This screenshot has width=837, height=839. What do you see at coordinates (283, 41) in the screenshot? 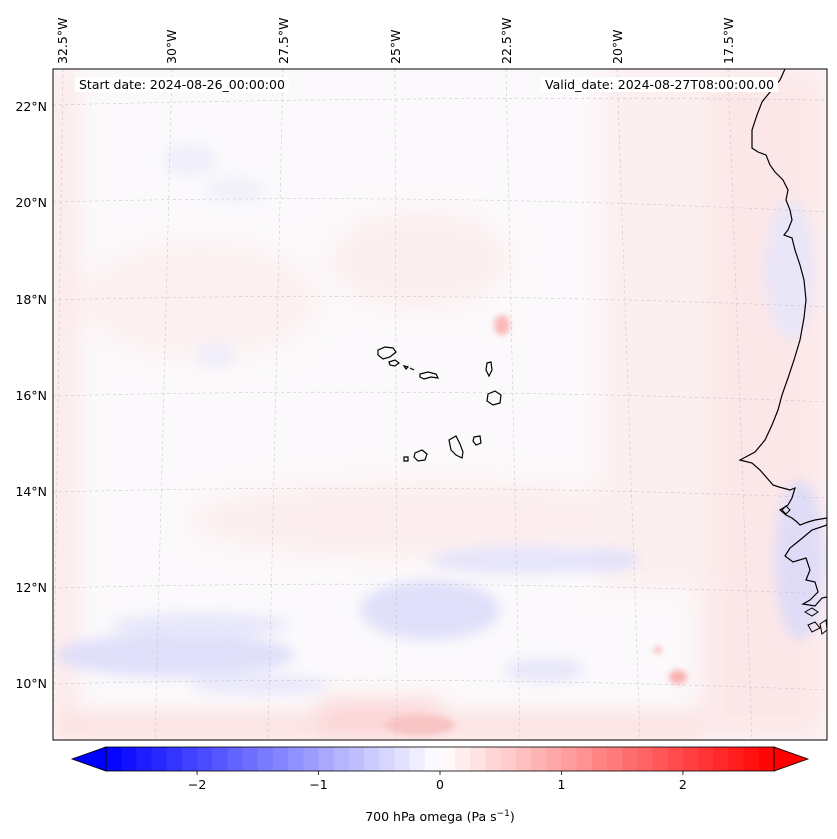
I see `lon-label-27.5w: 27.5°W` at bounding box center [283, 41].